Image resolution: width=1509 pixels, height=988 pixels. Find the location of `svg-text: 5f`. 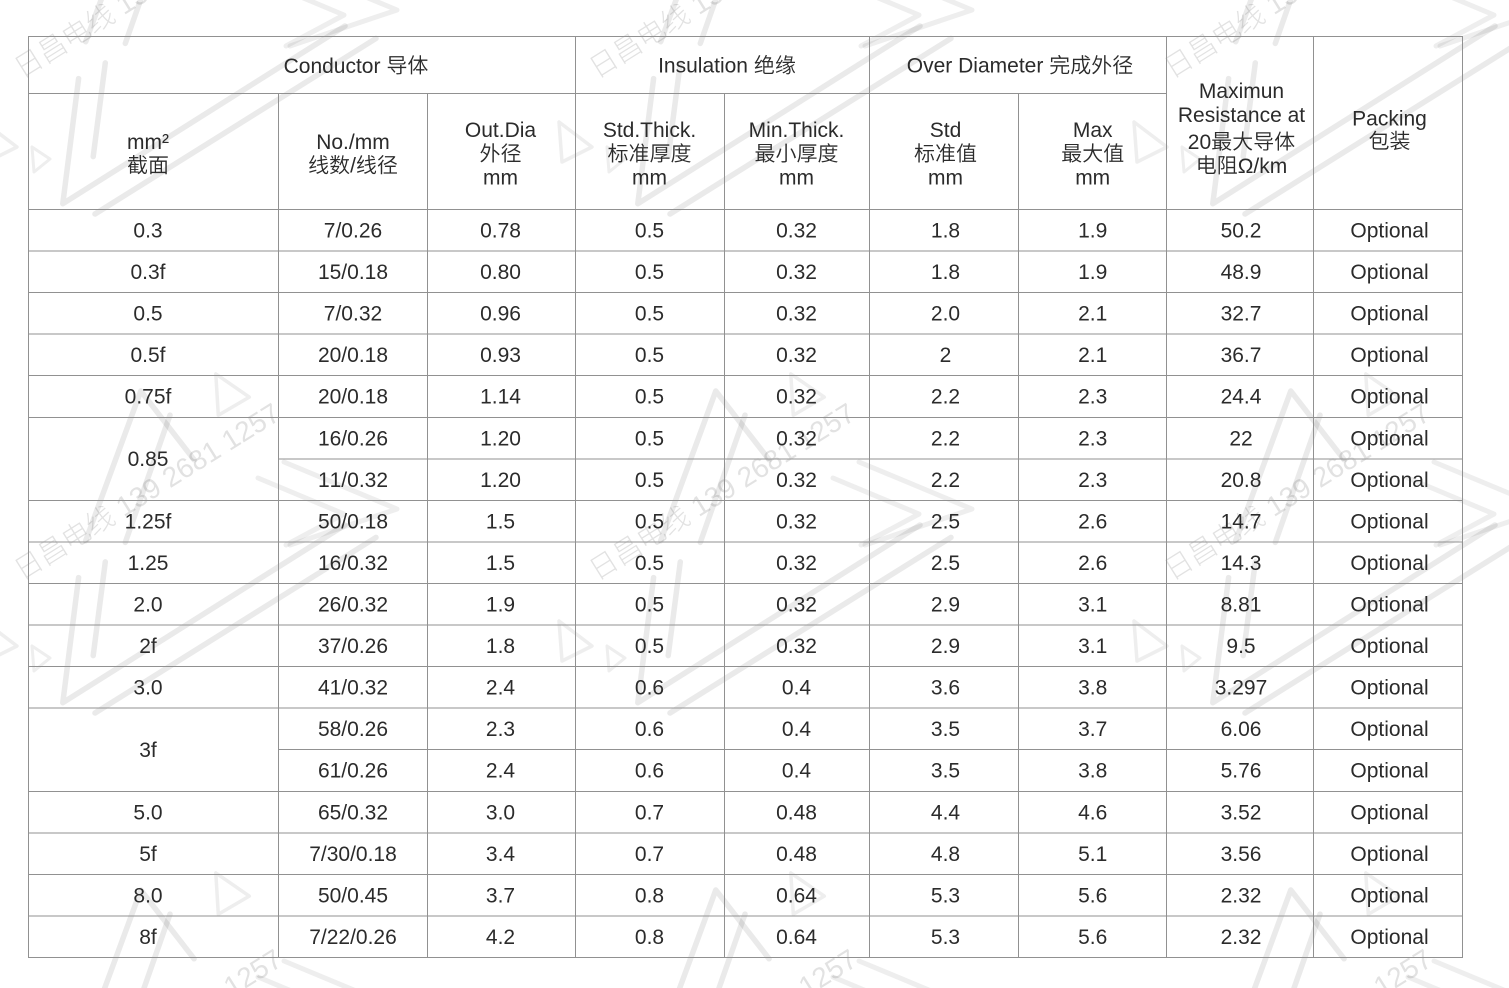

svg-text: 5f is located at coordinates (148, 854).